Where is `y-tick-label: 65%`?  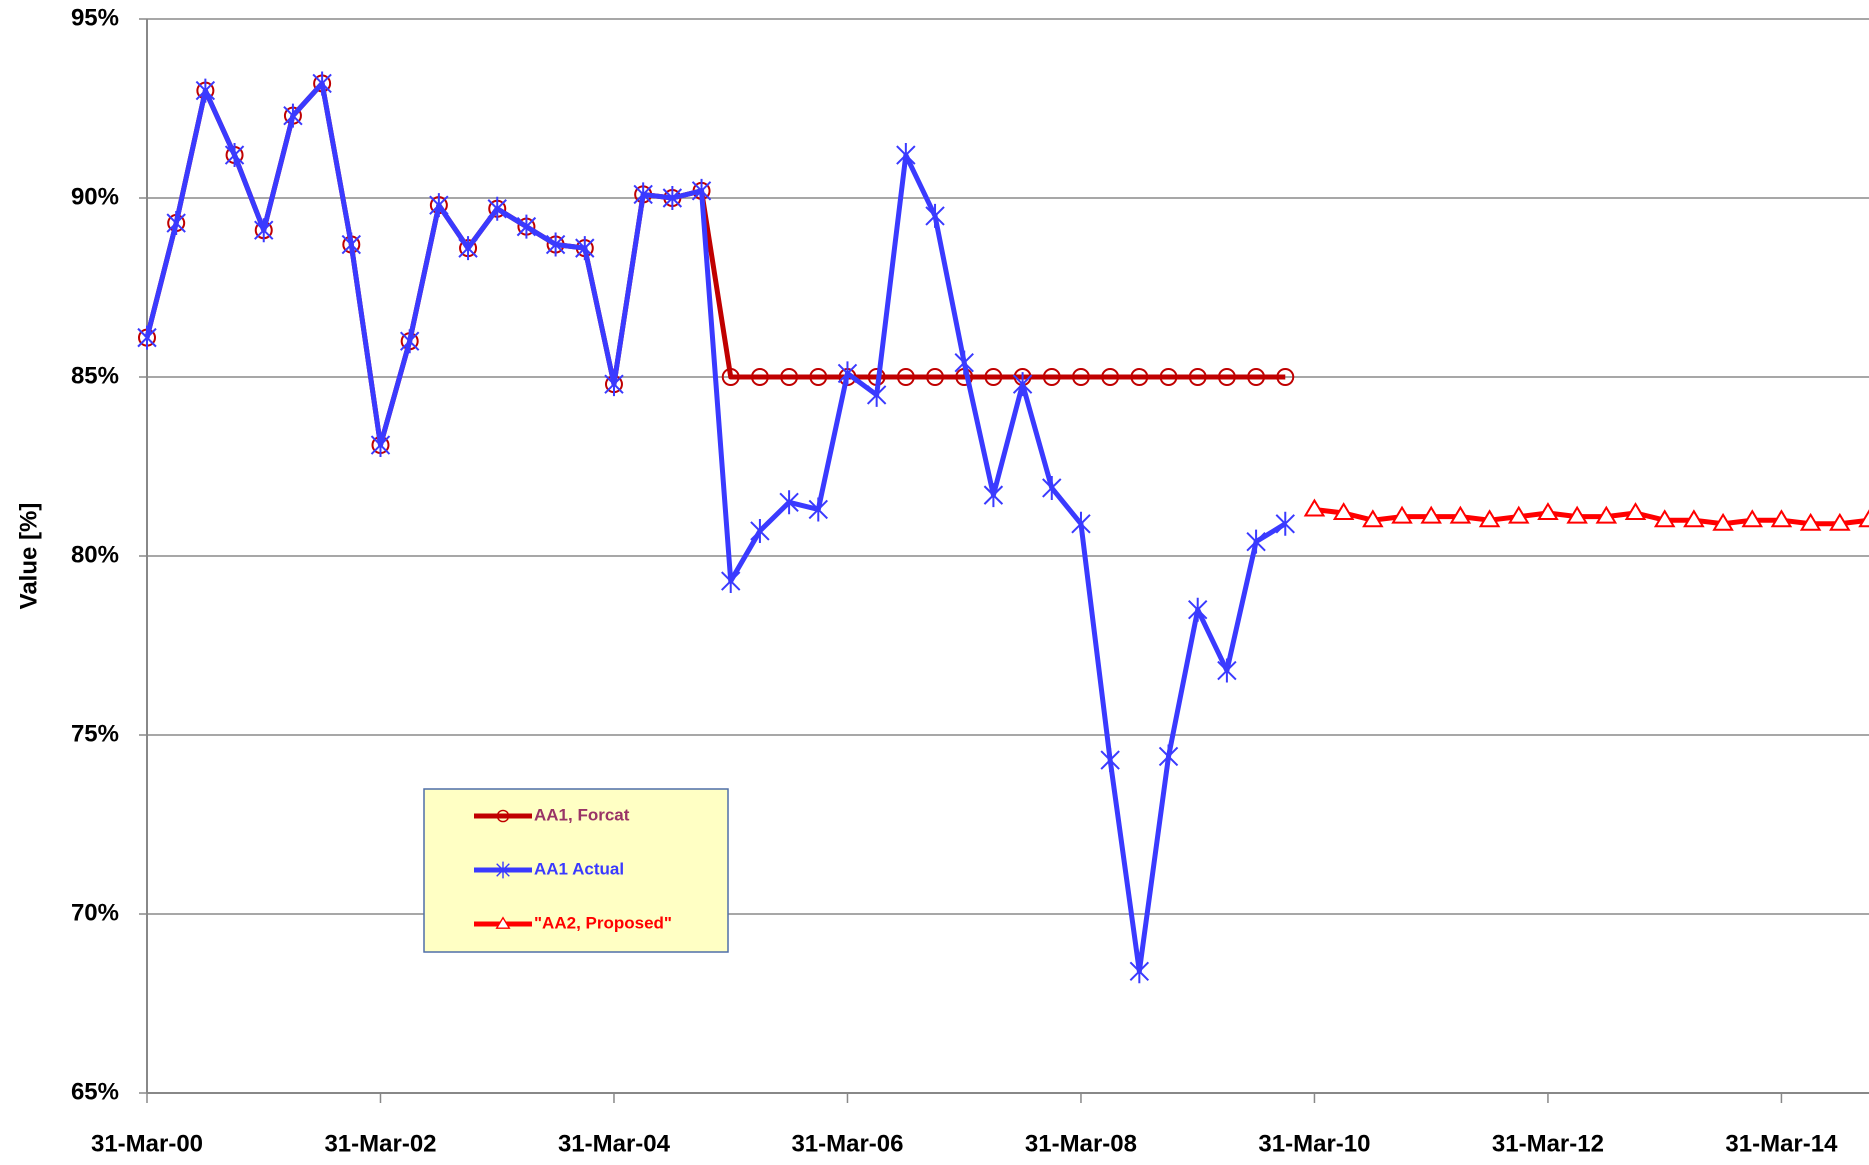
y-tick-label: 65% is located at coordinates (95, 1091).